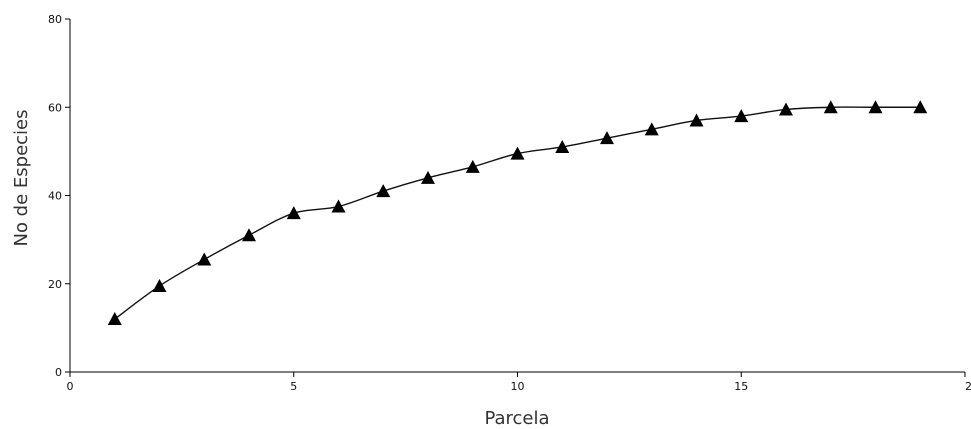  What do you see at coordinates (55, 107) in the screenshot?
I see `y-tick-label: 60` at bounding box center [55, 107].